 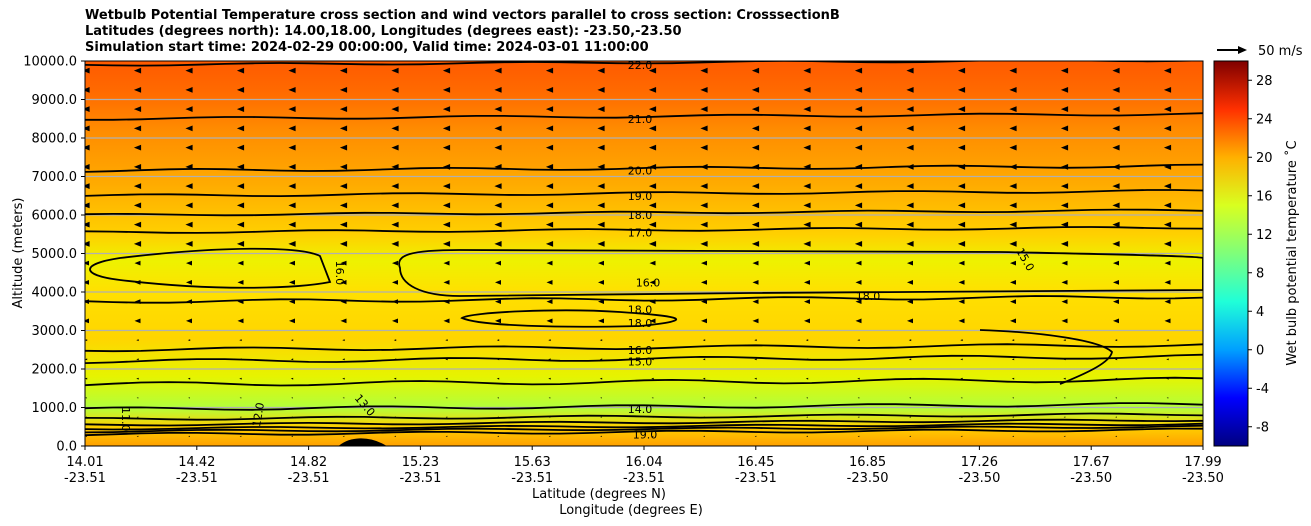 I want to click on x-axis-label-latitude: Latitude (degrees N), so click(x=599, y=494).